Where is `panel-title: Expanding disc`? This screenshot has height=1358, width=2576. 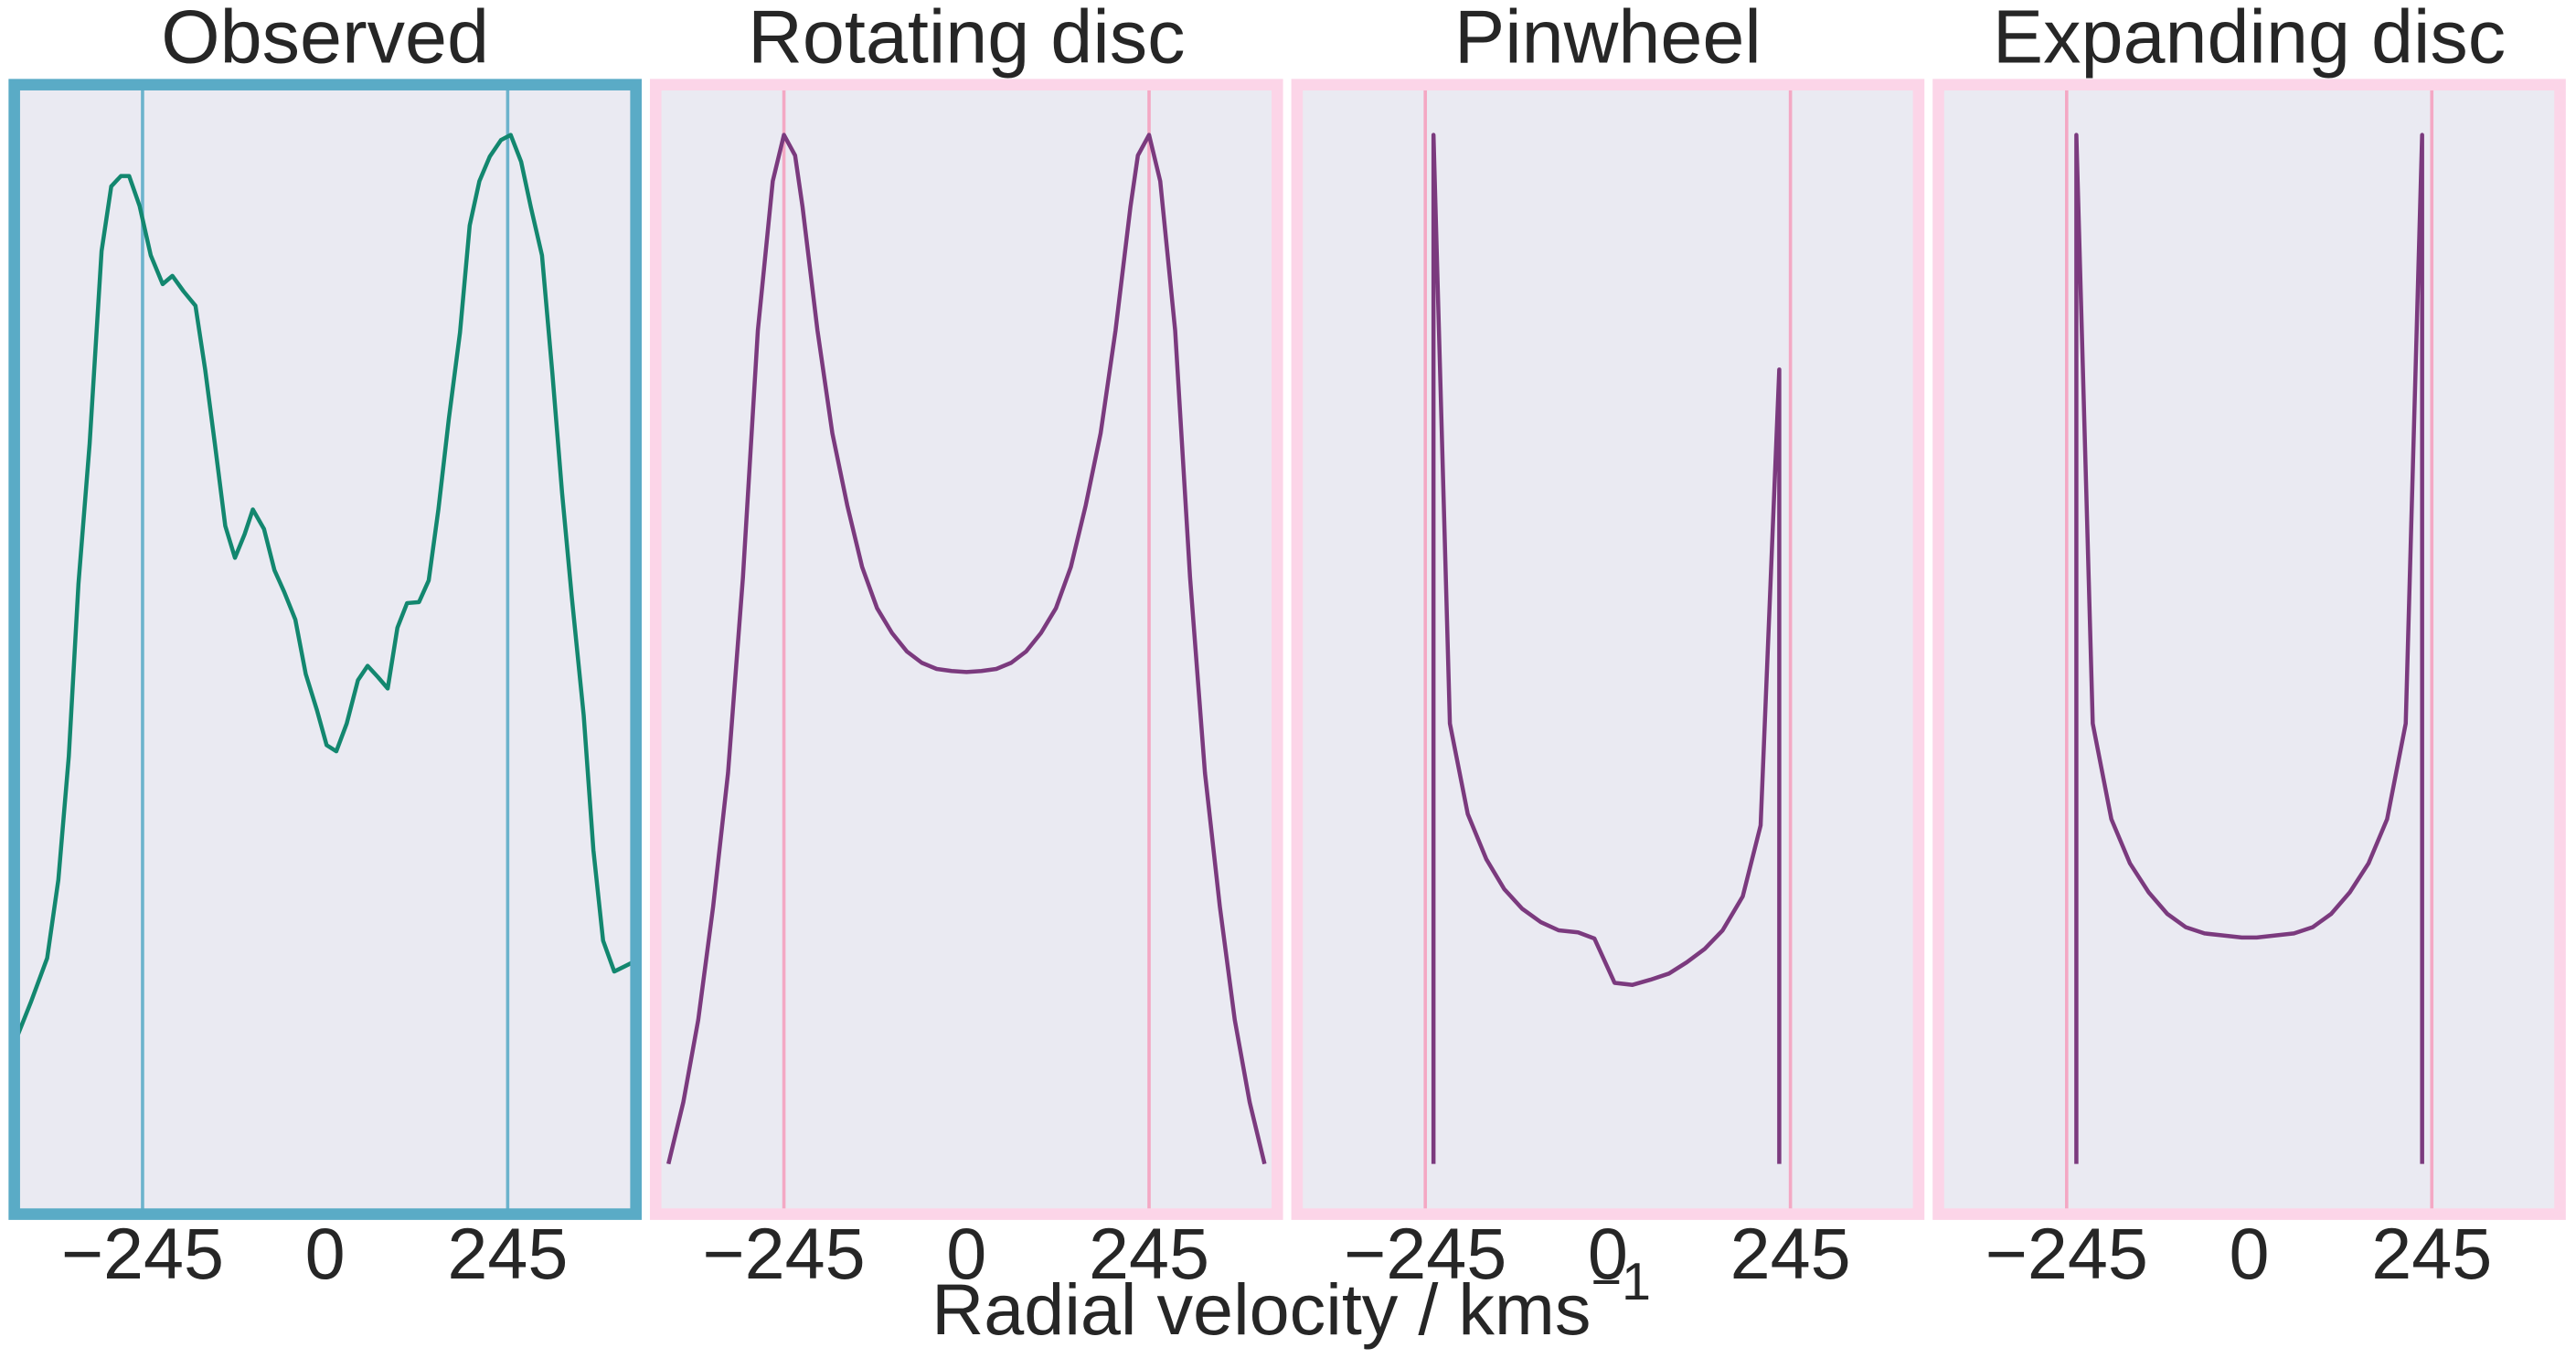
panel-title: Expanding disc is located at coordinates (2249, 40).